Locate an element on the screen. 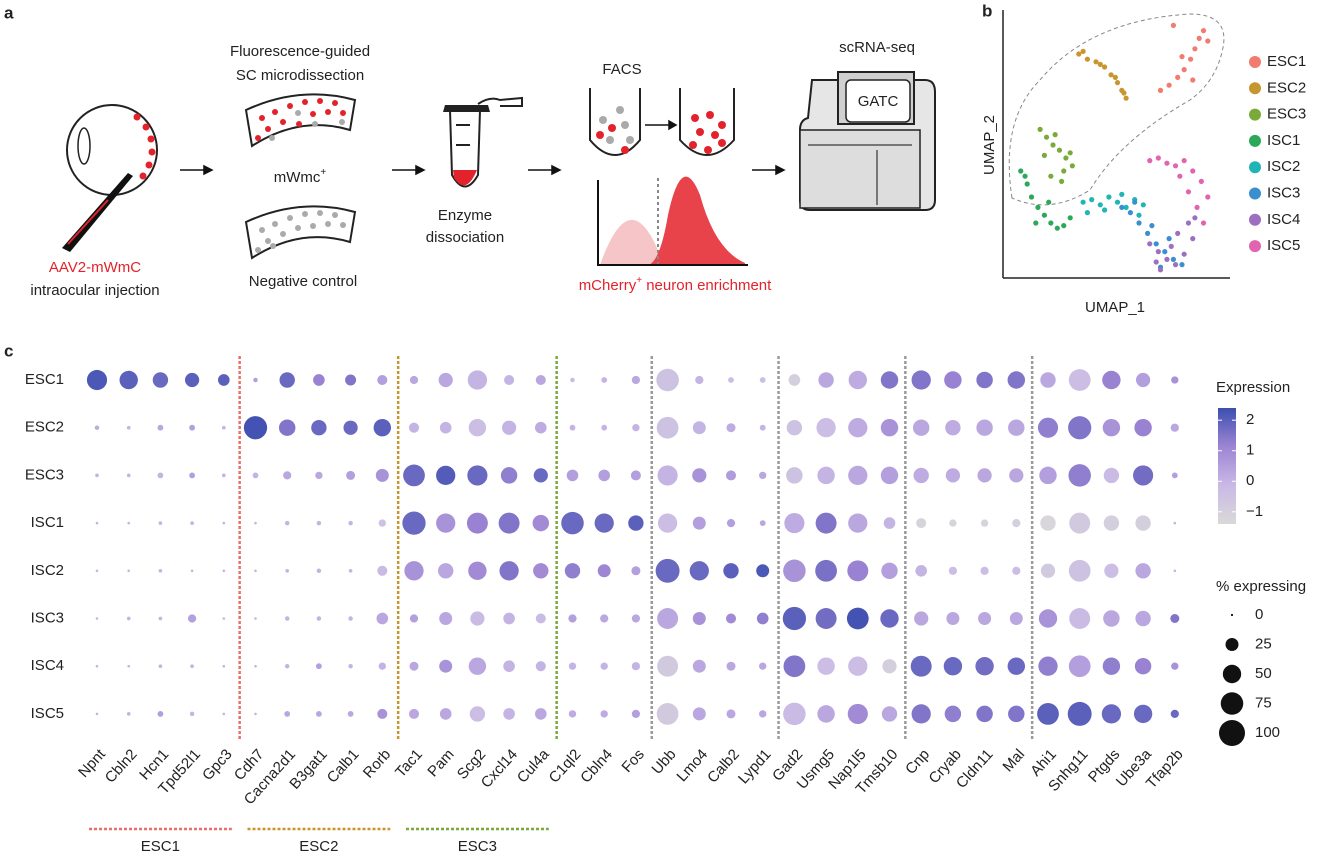 The width and height of the screenshot is (1335, 861). row-label: ESC3 is located at coordinates (44, 474).